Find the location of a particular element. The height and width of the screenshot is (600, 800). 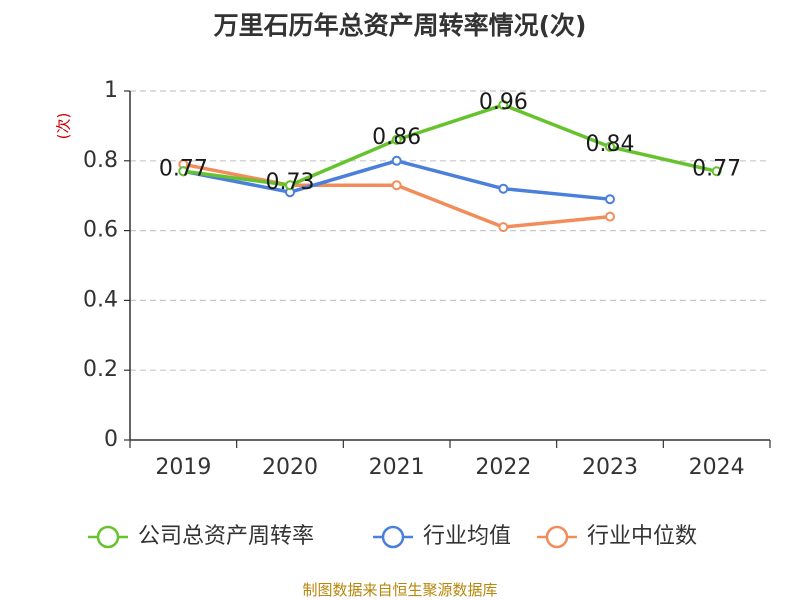

data-label: 0.73 is located at coordinates (290, 182).